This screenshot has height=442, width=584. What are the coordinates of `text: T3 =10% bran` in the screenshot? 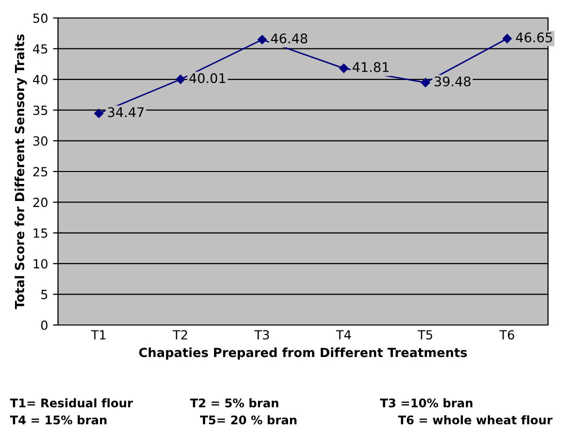 It's located at (426, 403).